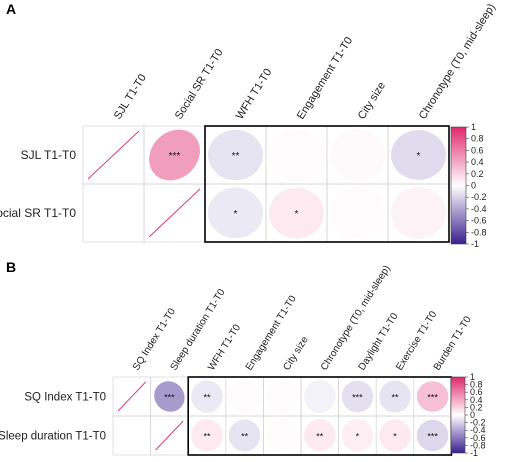  I want to click on panel-b-ellipse-sleep-duration-t1-t0-wfh-t1-t0, so click(207, 435).